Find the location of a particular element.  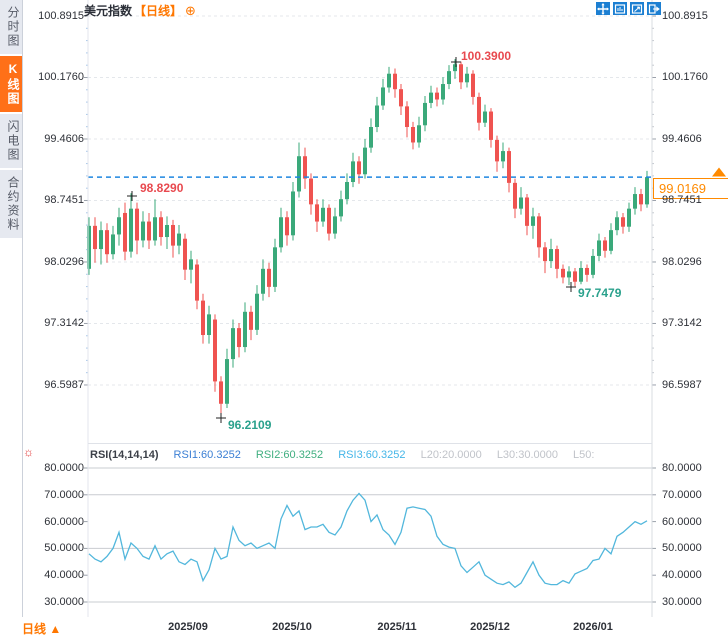

price-annotation: 100.3900 is located at coordinates (486, 56).